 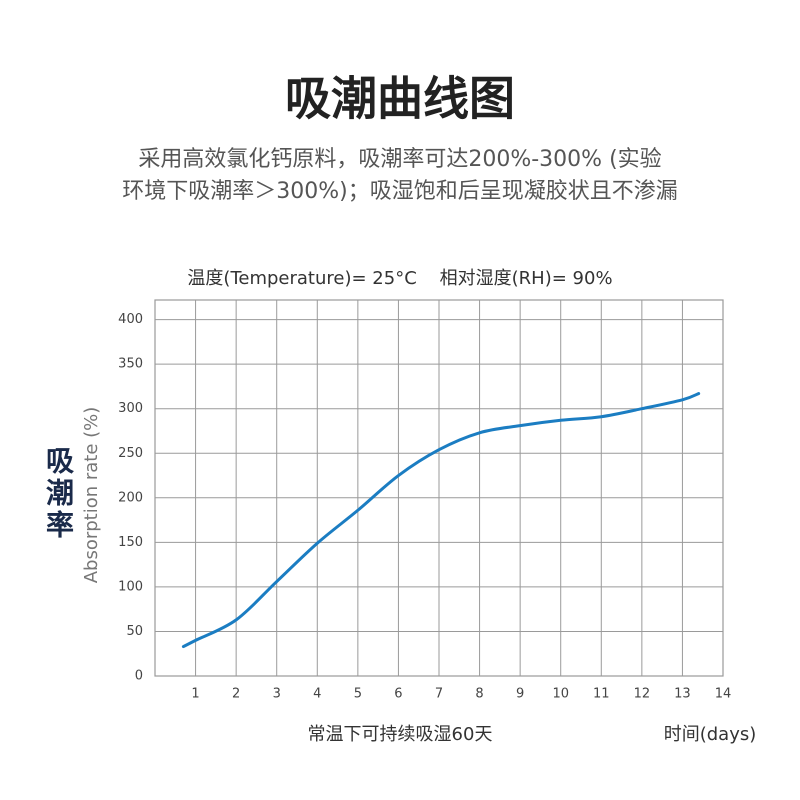 I want to click on x-tick-label: 3, so click(x=277, y=694).